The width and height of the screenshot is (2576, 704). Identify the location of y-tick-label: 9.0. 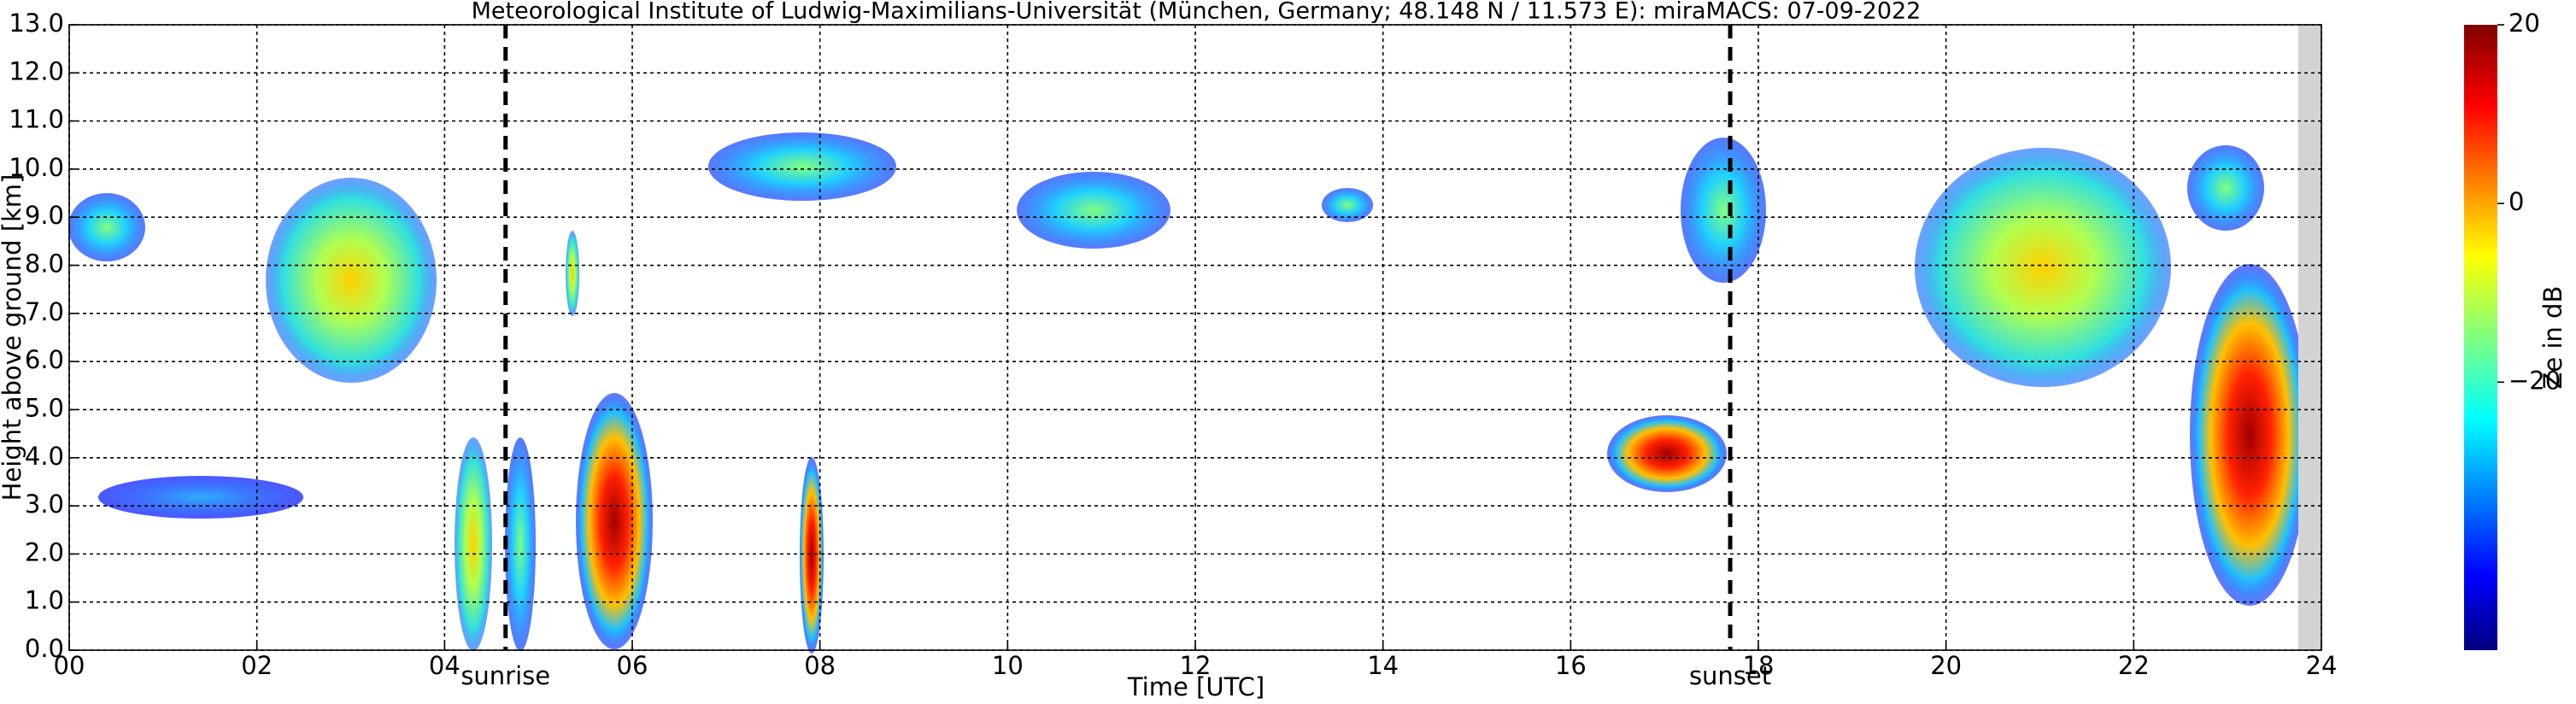
(44, 215).